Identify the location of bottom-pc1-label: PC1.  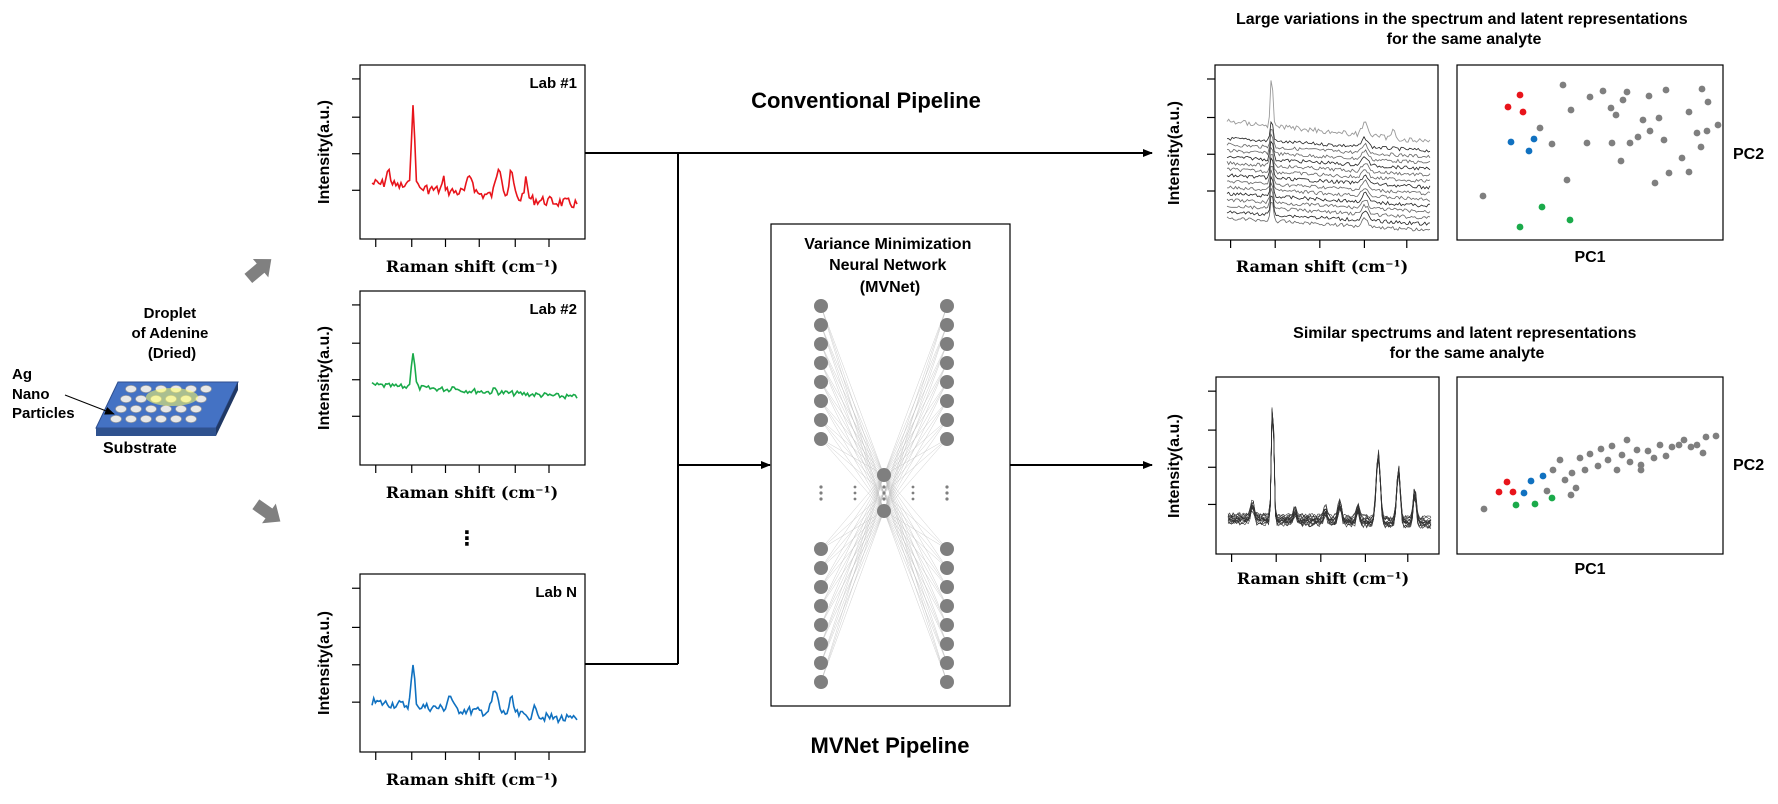
(1589, 569).